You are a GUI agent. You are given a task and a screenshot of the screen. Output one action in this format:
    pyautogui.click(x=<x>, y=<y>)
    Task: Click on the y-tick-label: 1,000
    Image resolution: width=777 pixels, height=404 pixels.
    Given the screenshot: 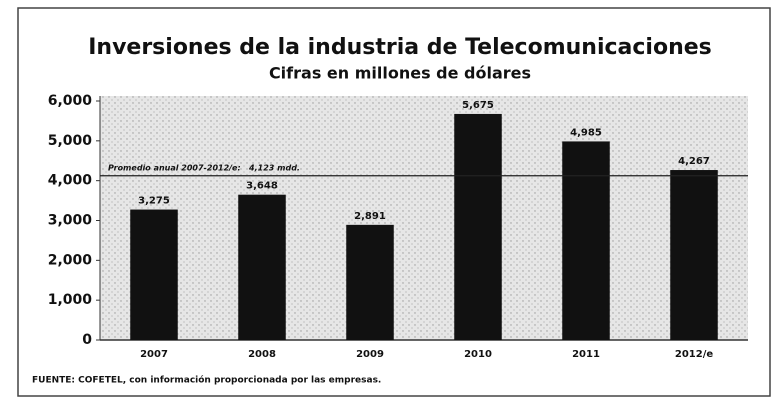 What is the action you would take?
    pyautogui.click(x=70, y=300)
    